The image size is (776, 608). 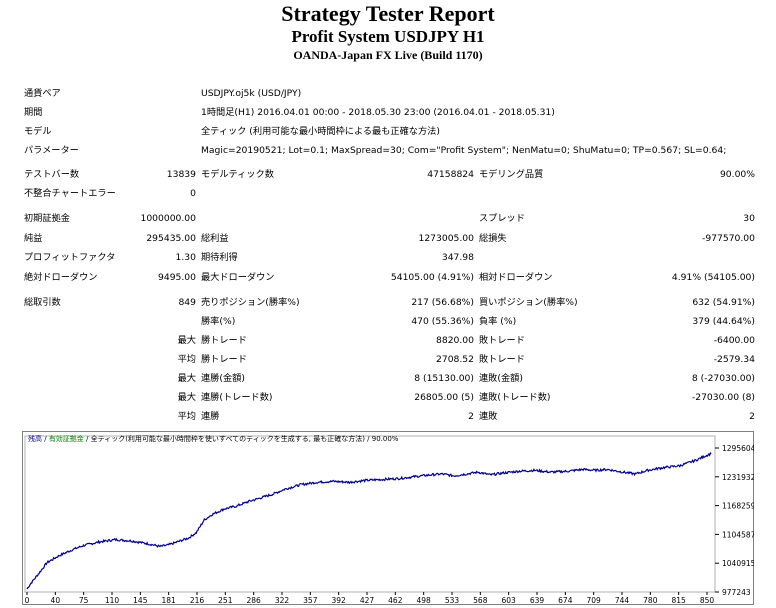 I want to click on x-tick-label: 181, so click(x=169, y=600).